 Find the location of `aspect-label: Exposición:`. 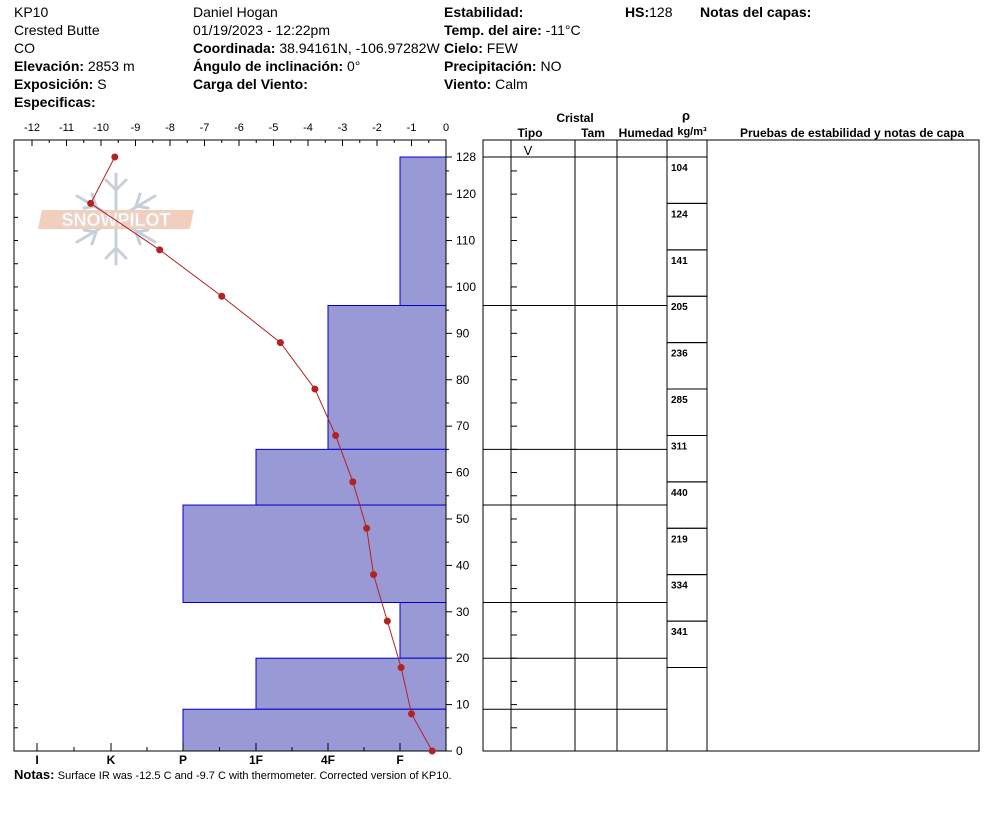

aspect-label: Exposición: is located at coordinates (54, 84).